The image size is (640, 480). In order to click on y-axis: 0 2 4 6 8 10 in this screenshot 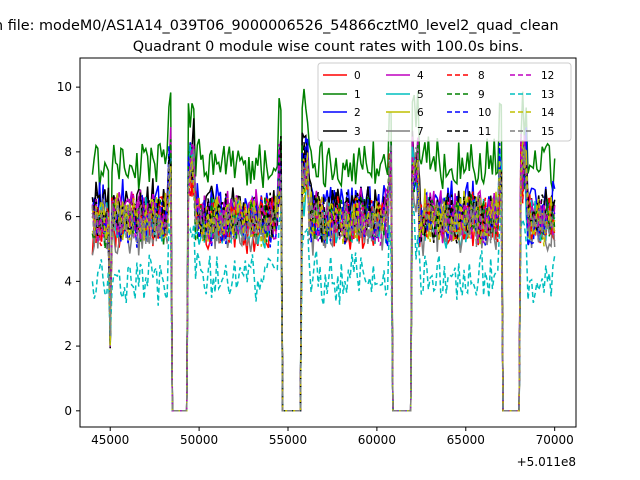, I will do `click(68, 249)`.